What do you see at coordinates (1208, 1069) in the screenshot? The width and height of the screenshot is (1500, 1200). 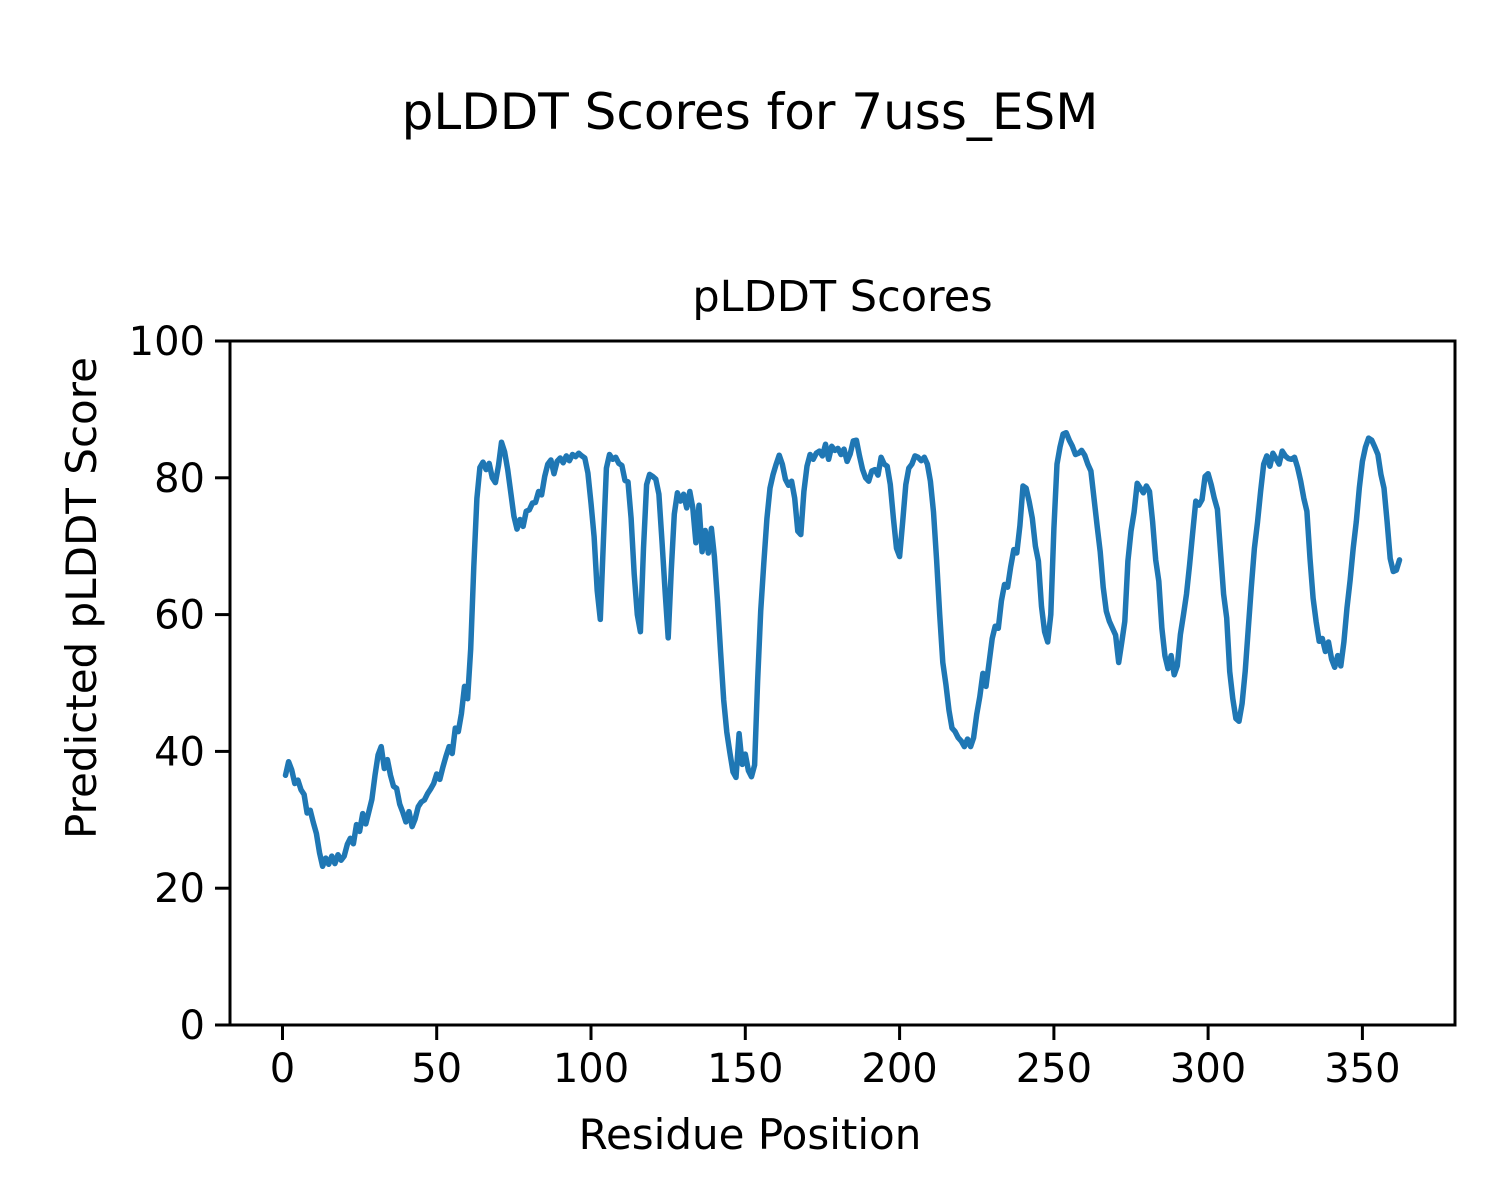 I see `x-tick-label: 300` at bounding box center [1208, 1069].